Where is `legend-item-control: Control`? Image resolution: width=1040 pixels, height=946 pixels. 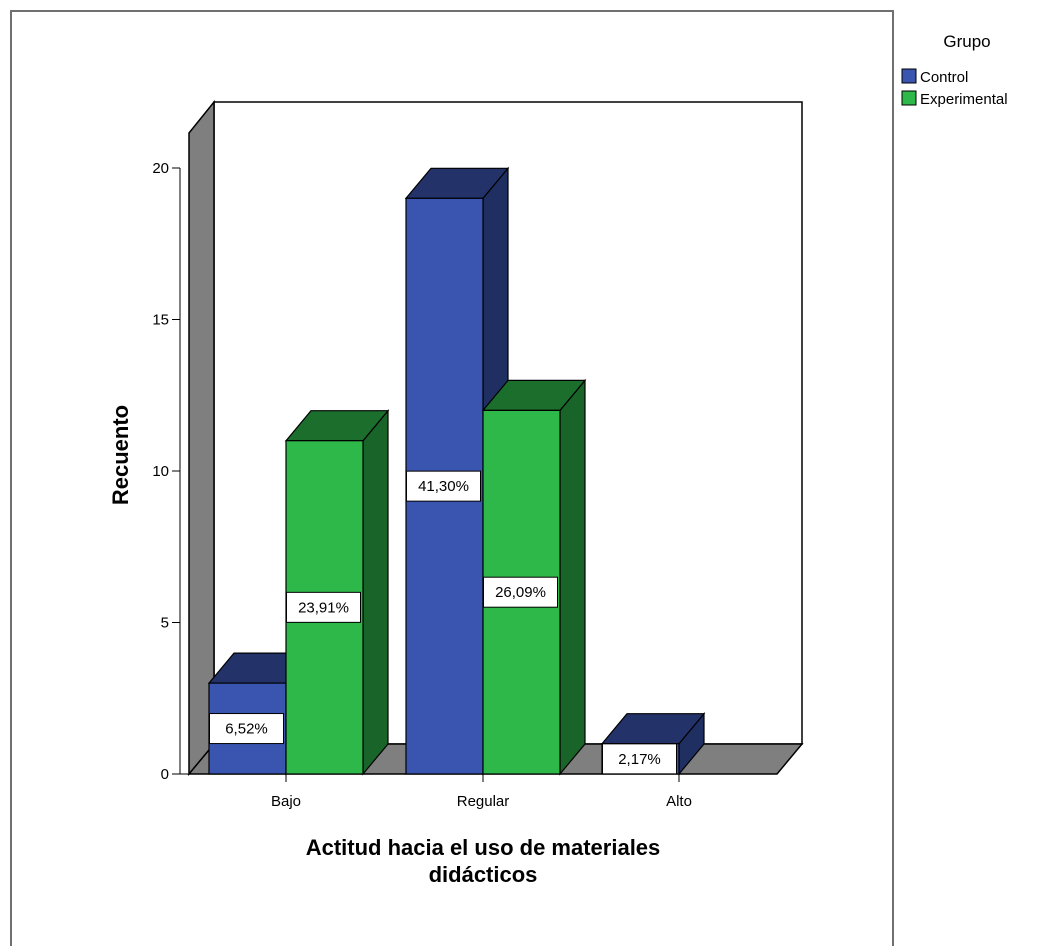
legend-item-control: Control is located at coordinates (934, 77).